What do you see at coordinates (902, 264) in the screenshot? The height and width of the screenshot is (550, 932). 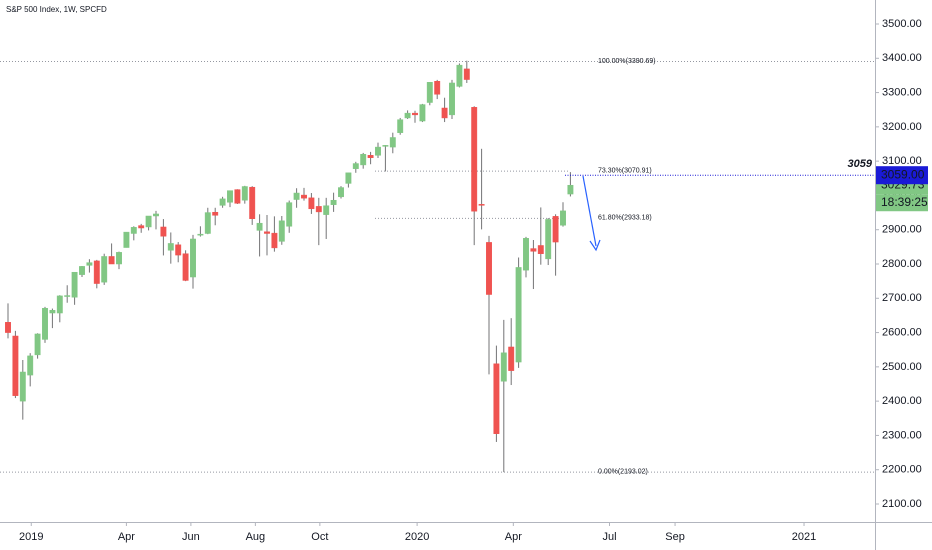 I see `y-tick-label: 2800.00` at bounding box center [902, 264].